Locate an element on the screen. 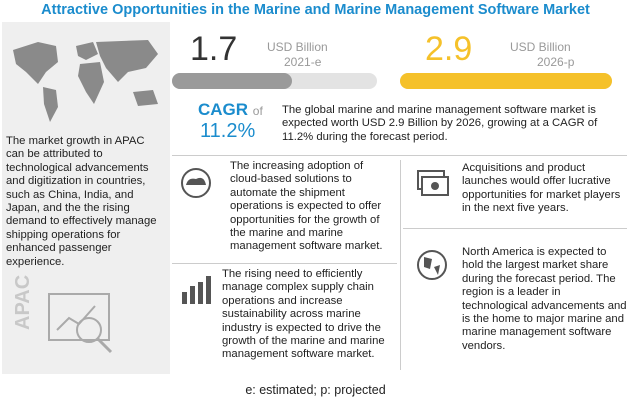  world-map is located at coordinates (85, 81).